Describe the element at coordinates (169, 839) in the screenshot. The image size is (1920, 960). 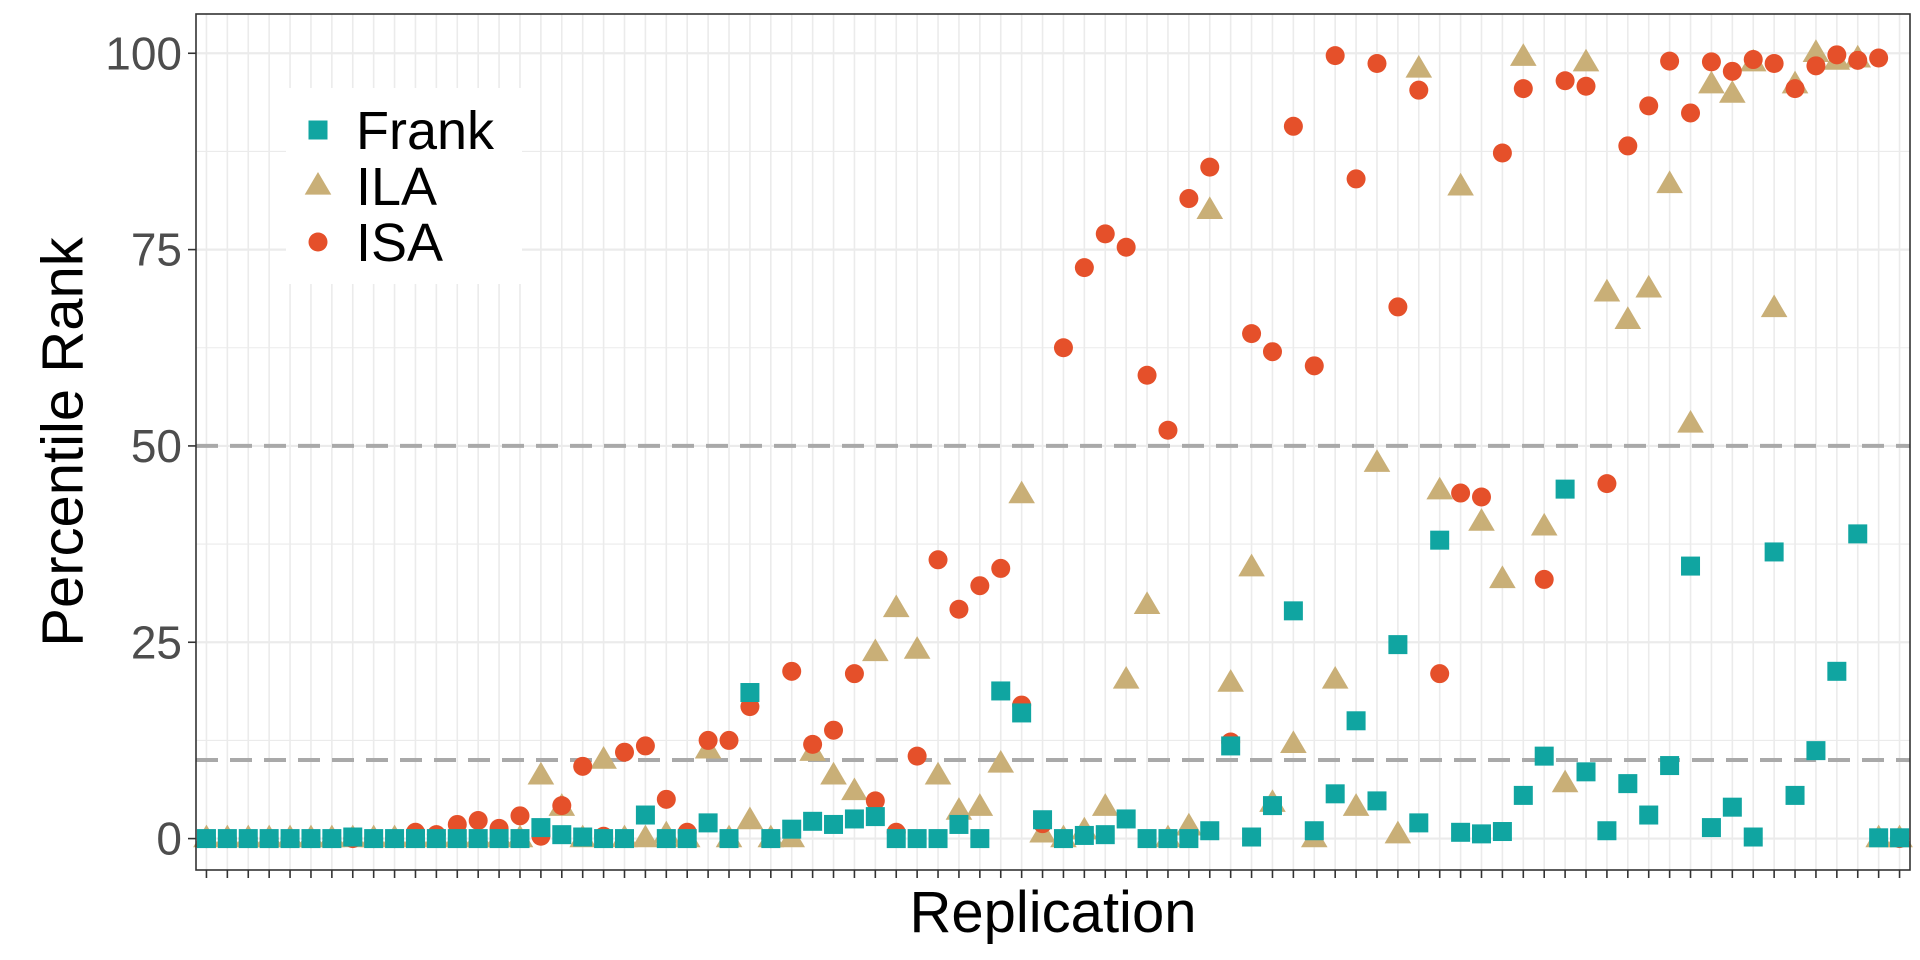
I see `y-tick-label: 0` at that location.